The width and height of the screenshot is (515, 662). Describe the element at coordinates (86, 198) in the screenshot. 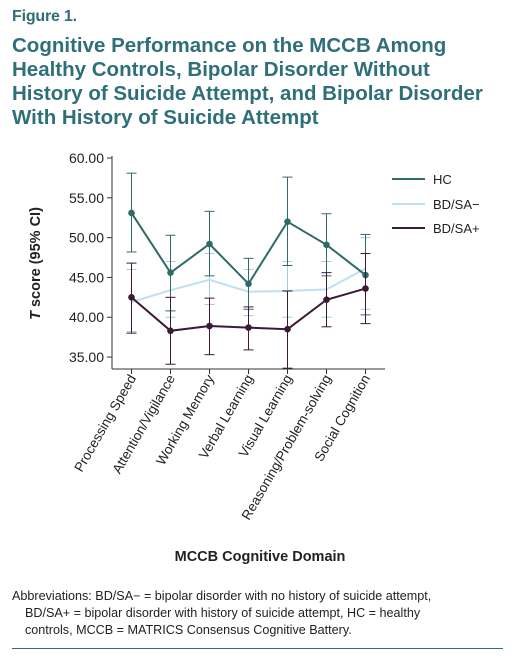

I see `y-tick-label: 55.00` at that location.